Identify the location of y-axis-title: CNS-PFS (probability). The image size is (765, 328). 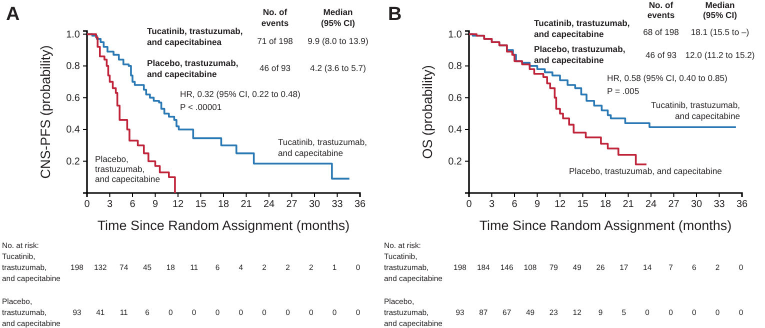
(45, 112).